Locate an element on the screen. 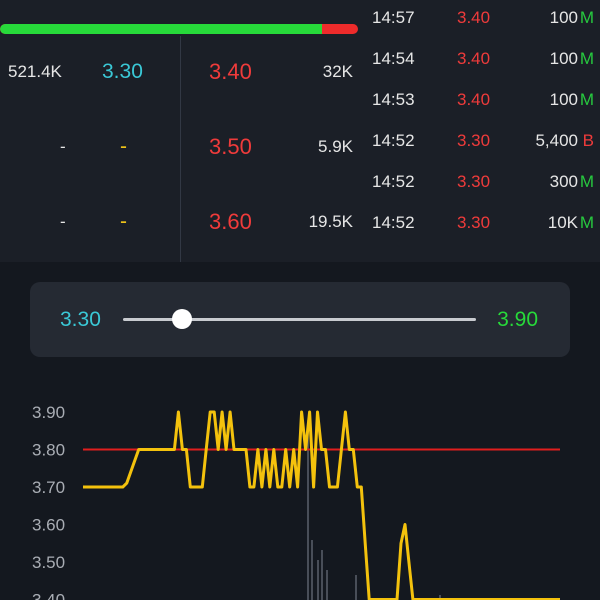 The width and height of the screenshot is (600, 600). price-range-slider is located at coordinates (299, 319).